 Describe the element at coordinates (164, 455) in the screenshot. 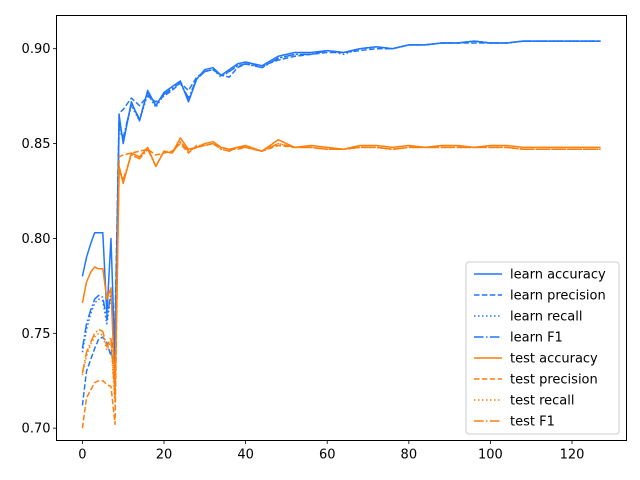

I see `x-tick-label: 20` at that location.